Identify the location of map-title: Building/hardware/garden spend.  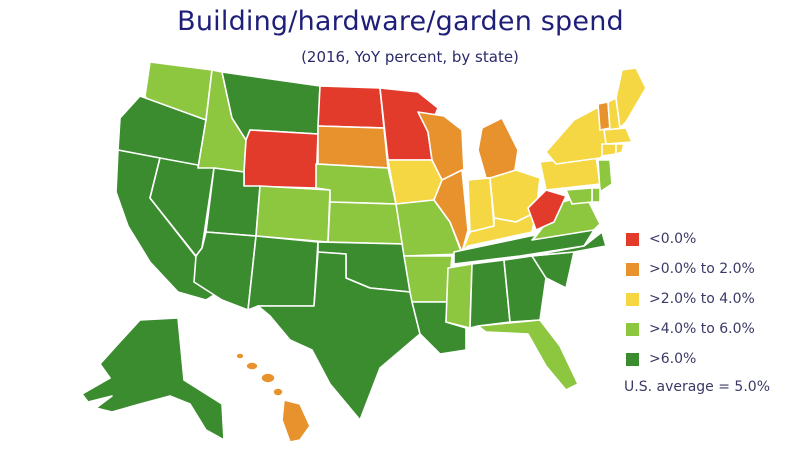
(400, 21).